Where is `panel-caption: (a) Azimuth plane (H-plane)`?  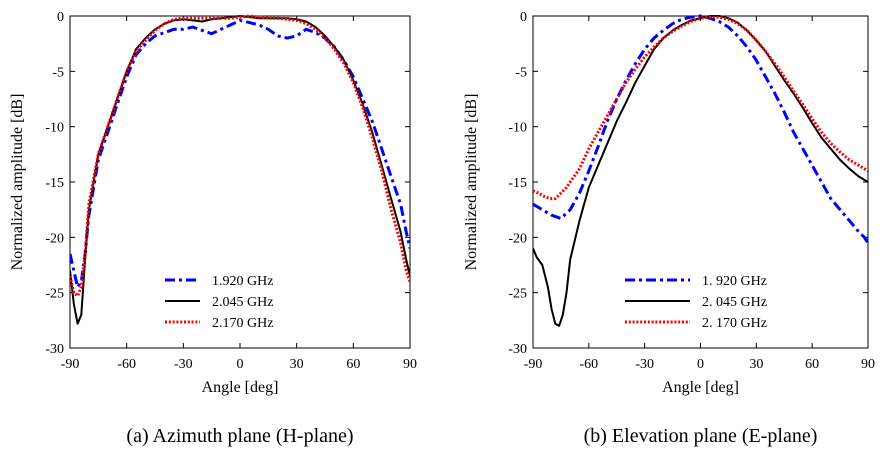
panel-caption: (a) Azimuth plane (H-plane) is located at coordinates (239, 436).